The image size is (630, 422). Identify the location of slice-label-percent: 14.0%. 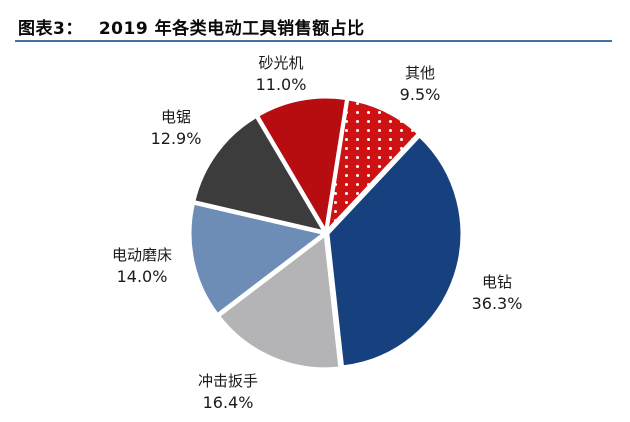
(142, 276).